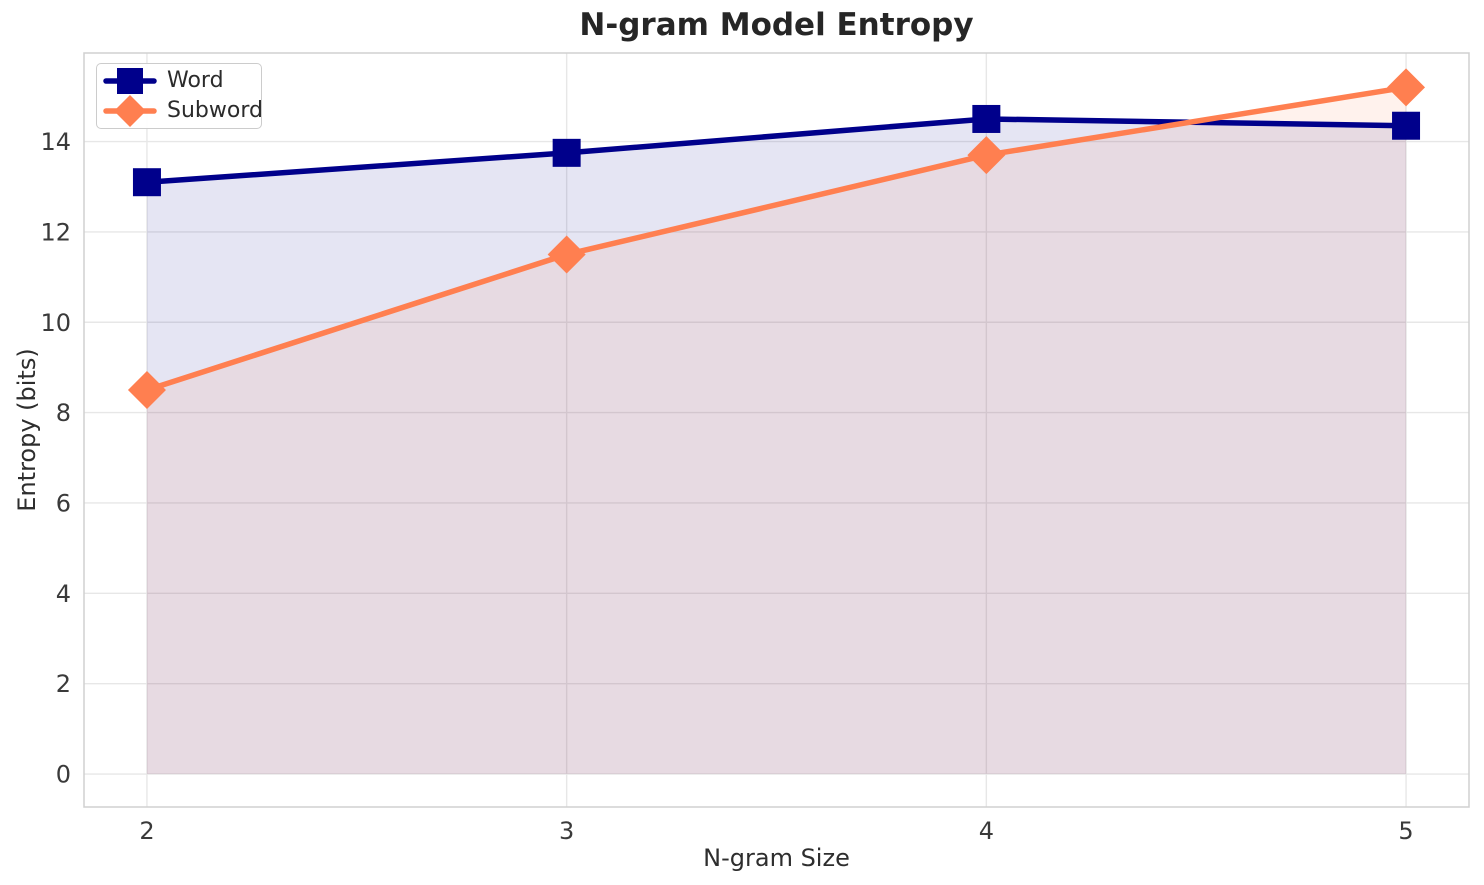 This screenshot has width=1484, height=885. What do you see at coordinates (27, 430) in the screenshot?
I see `y-axis-label: Entropy (bits)` at bounding box center [27, 430].